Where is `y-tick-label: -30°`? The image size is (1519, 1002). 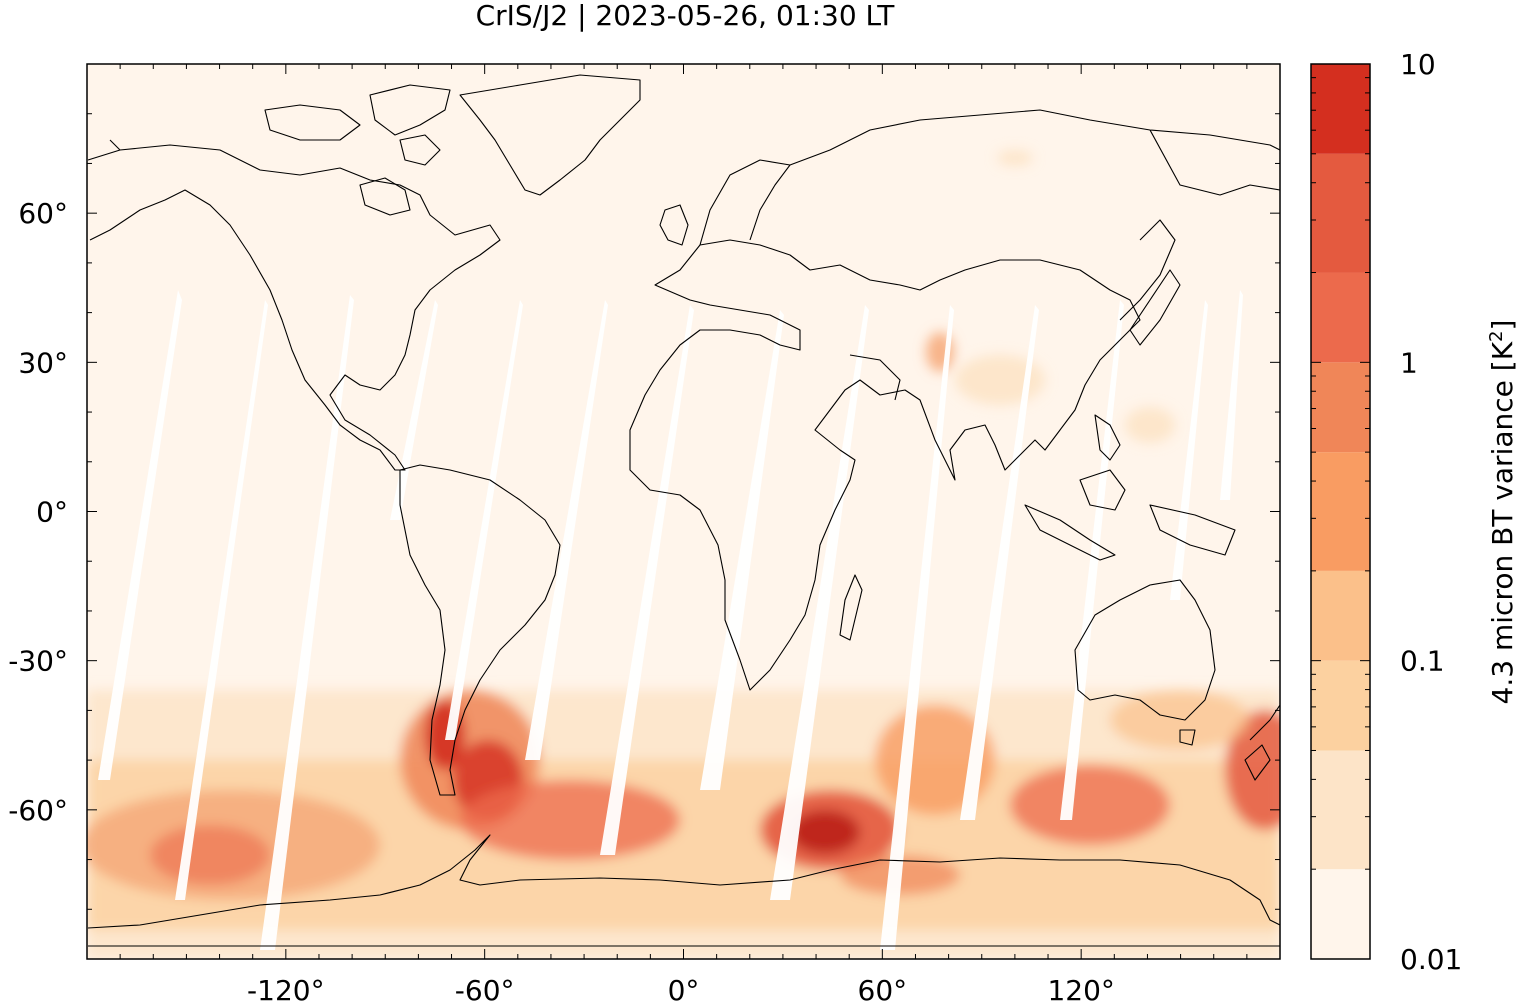 y-tick-label: -30° is located at coordinates (38, 661).